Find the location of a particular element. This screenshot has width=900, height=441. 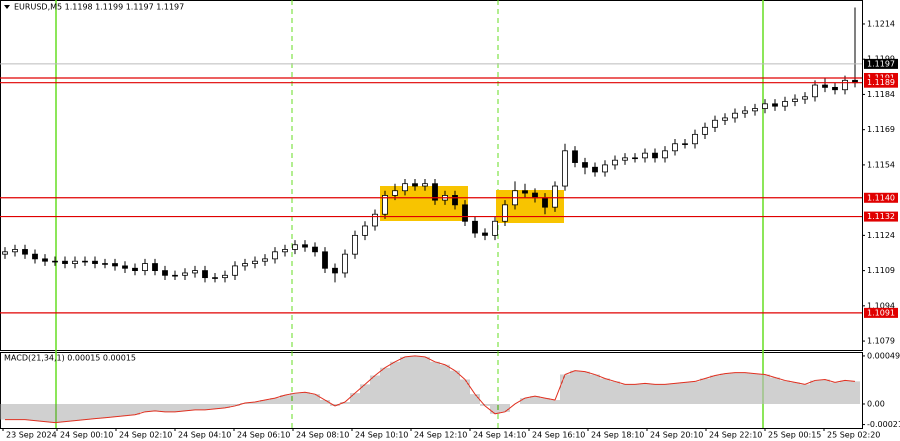

level-label: 1.1132 is located at coordinates (881, 216).